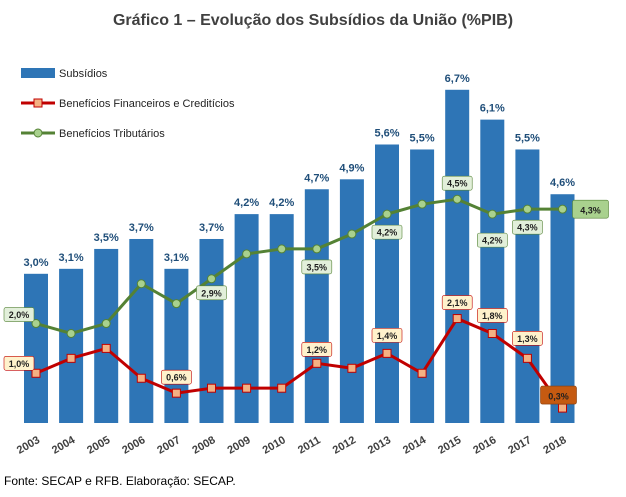  Describe the element at coordinates (316, 178) in the screenshot. I see `bar-label-2011: 4,7%` at that location.